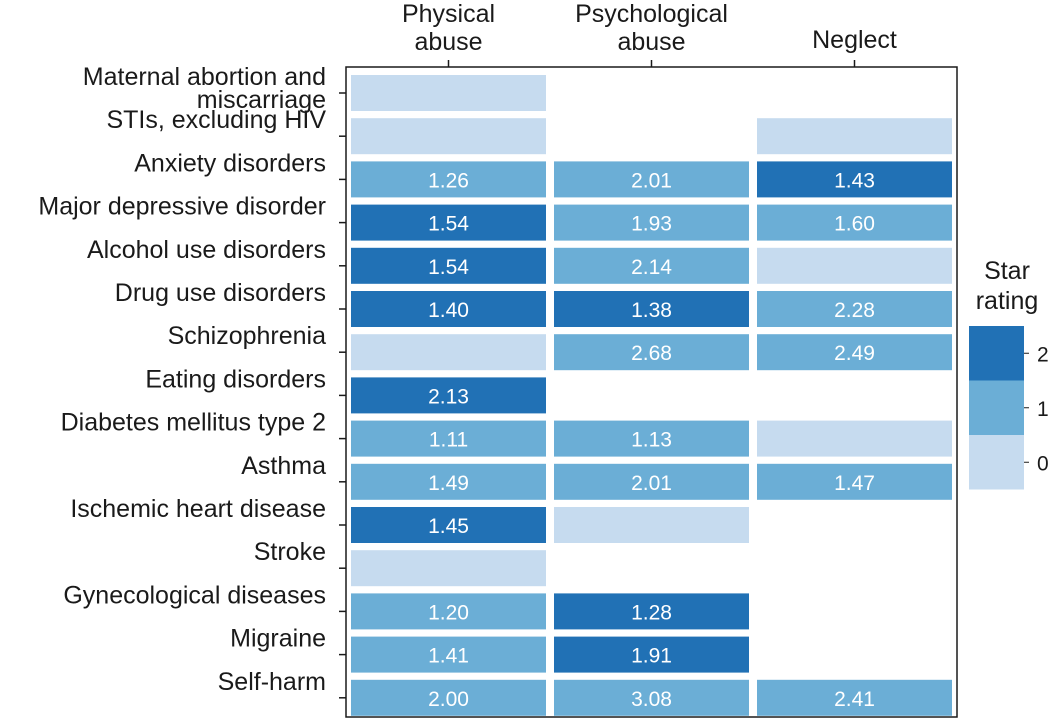 The width and height of the screenshot is (1052, 719). What do you see at coordinates (1043, 463) in the screenshot?
I see `legend-tick-label: 0` at bounding box center [1043, 463].